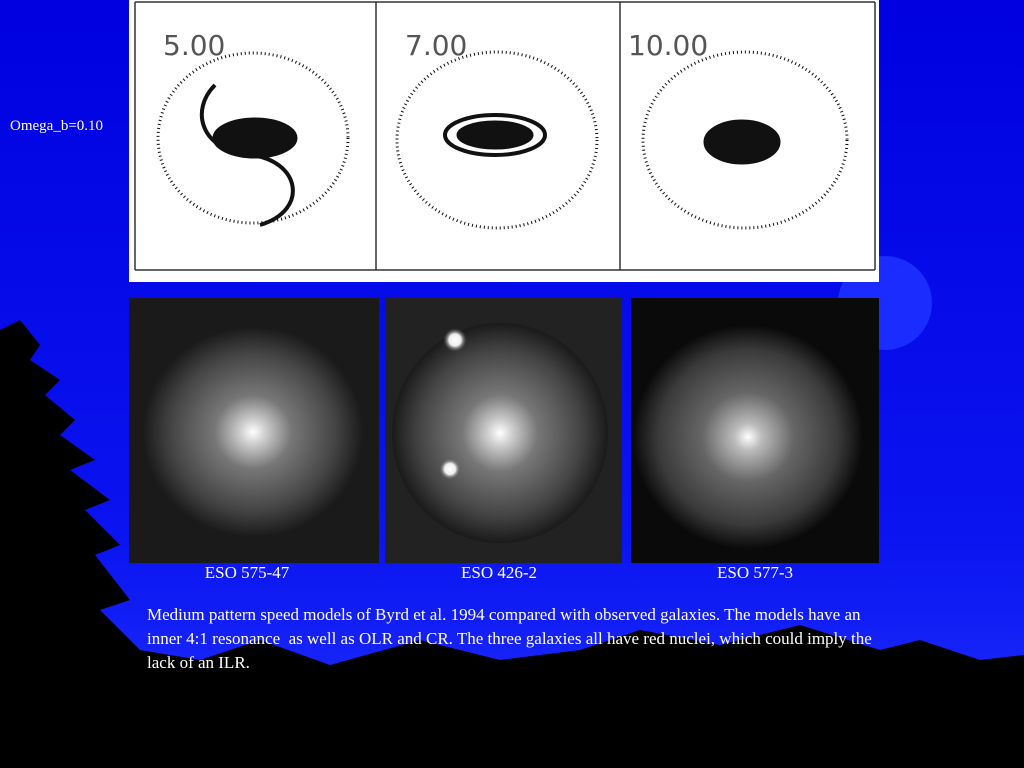 The width and height of the screenshot is (1024, 768). I want to click on galaxy-name: ESO 575-47, so click(247, 572).